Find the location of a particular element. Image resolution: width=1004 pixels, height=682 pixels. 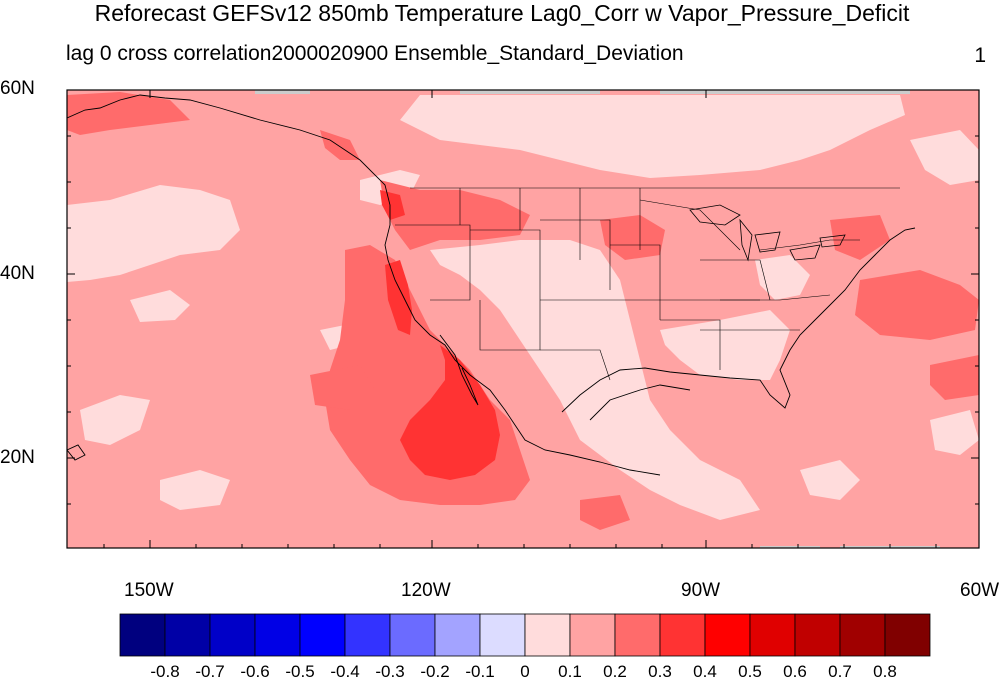

colorbar-tick-label: 0.3 is located at coordinates (660, 671).